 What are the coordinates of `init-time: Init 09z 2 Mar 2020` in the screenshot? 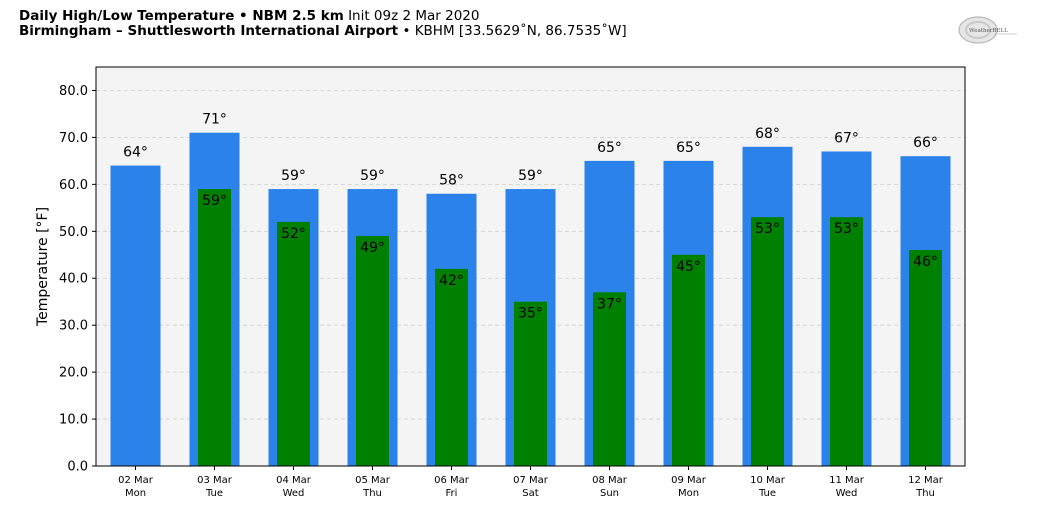 It's located at (414, 16).